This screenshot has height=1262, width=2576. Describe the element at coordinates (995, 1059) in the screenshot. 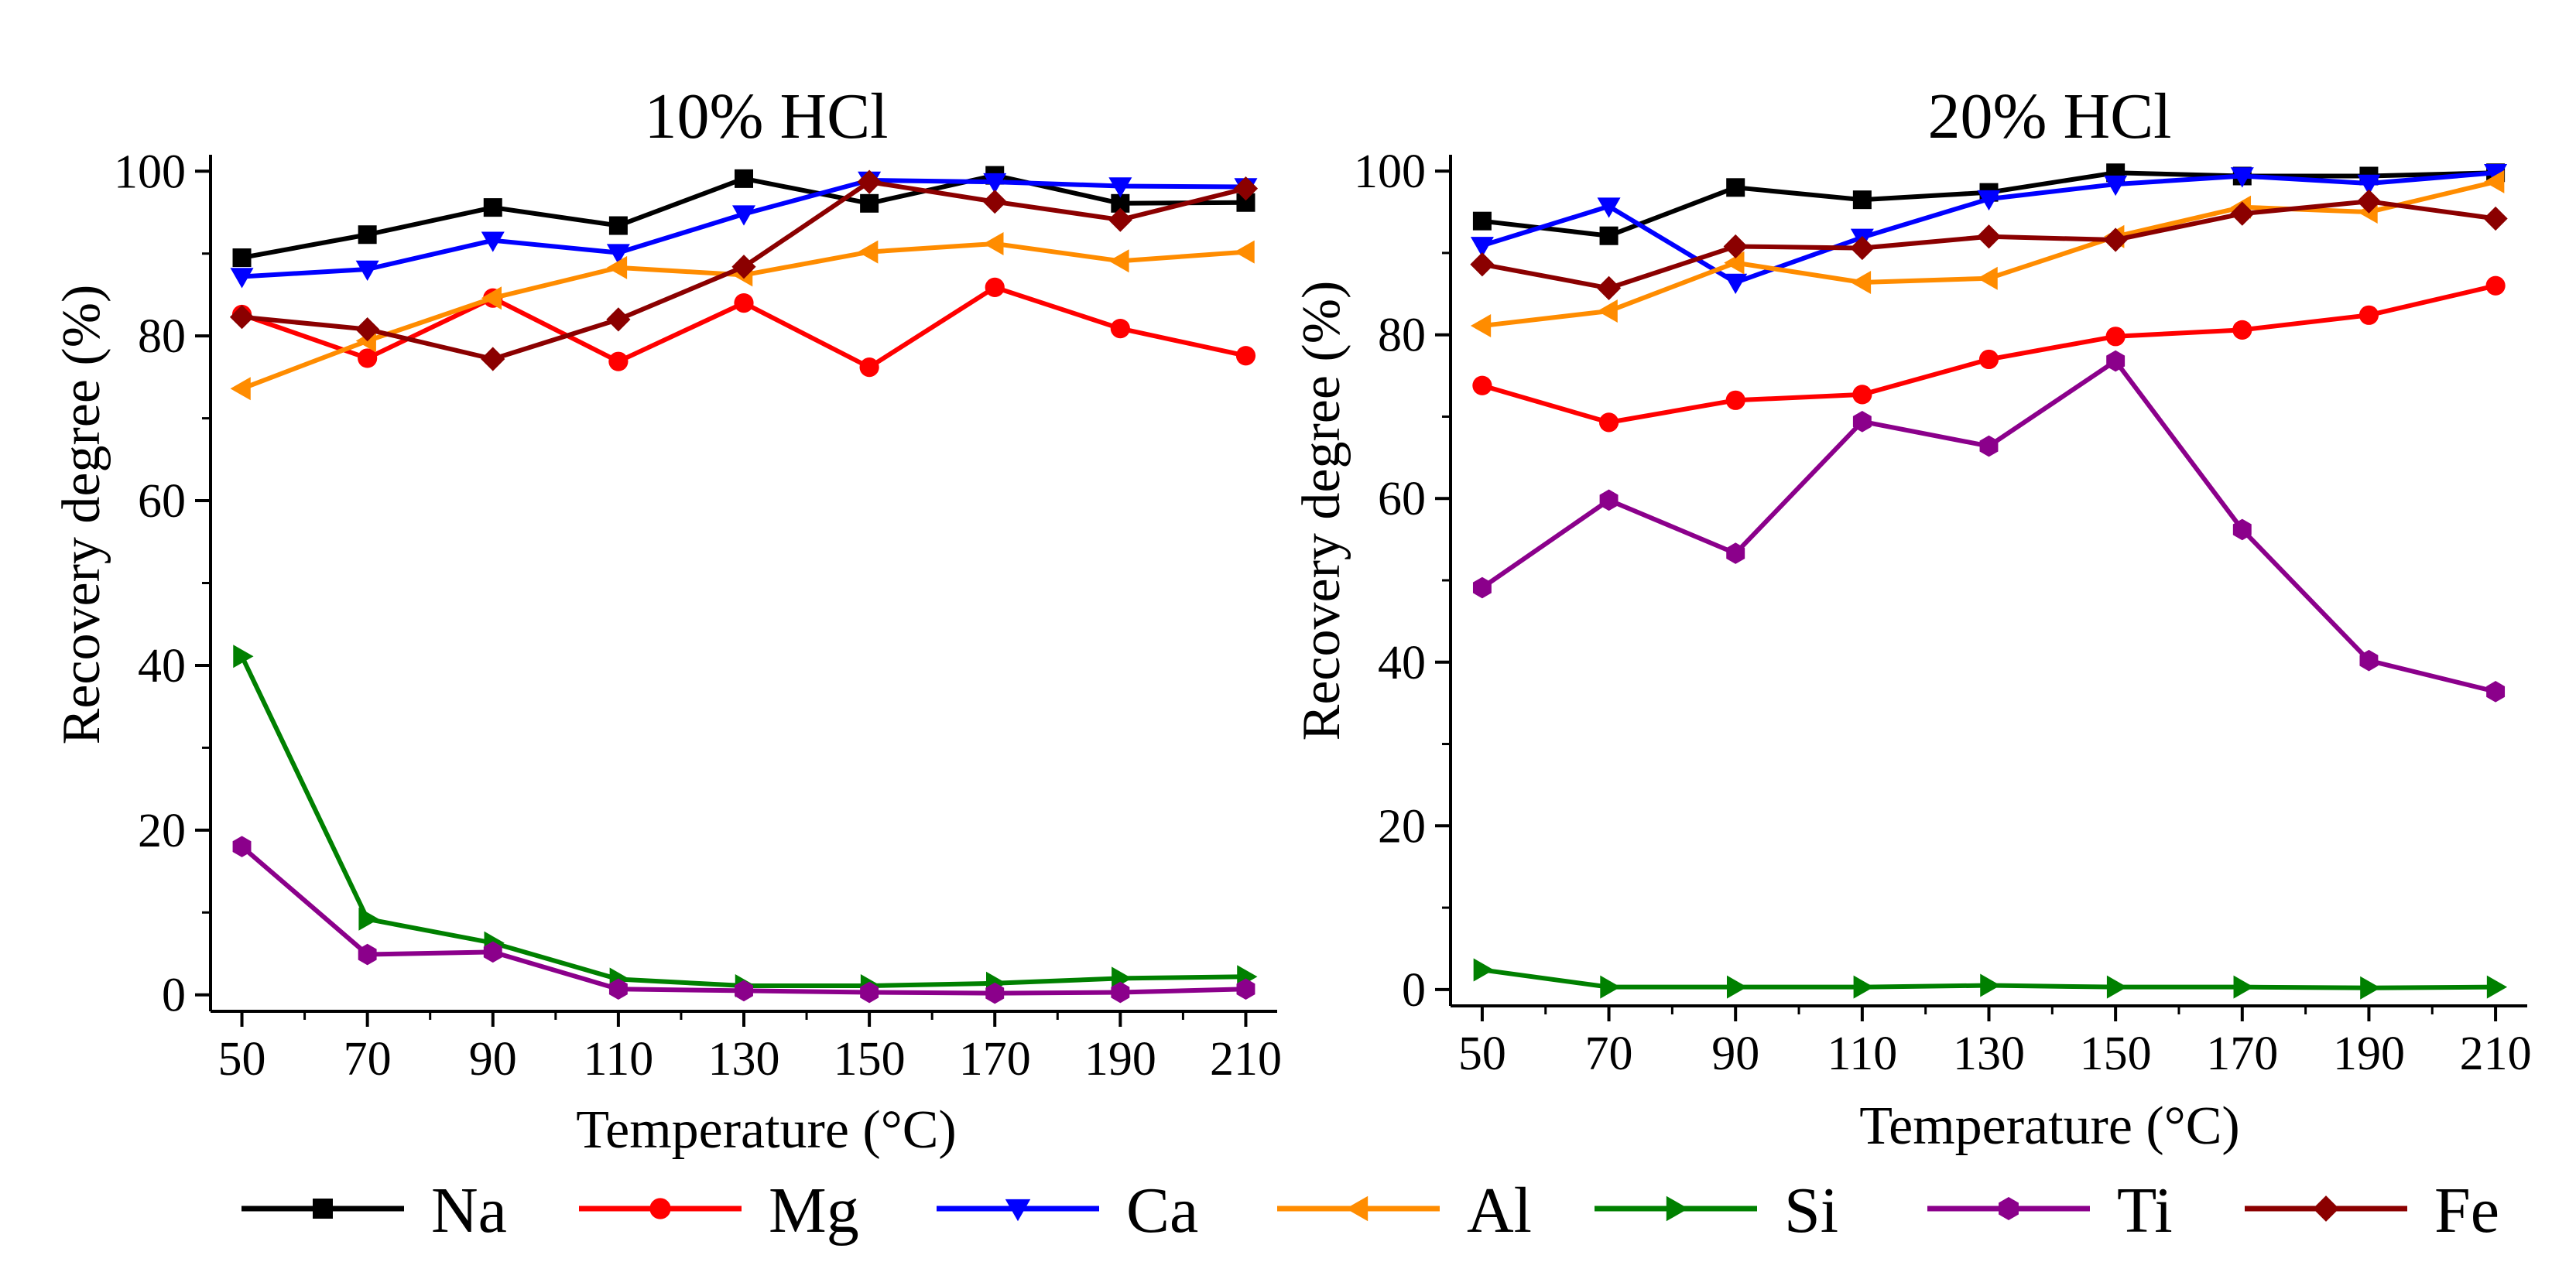

I see `x-tick-label: 170` at that location.